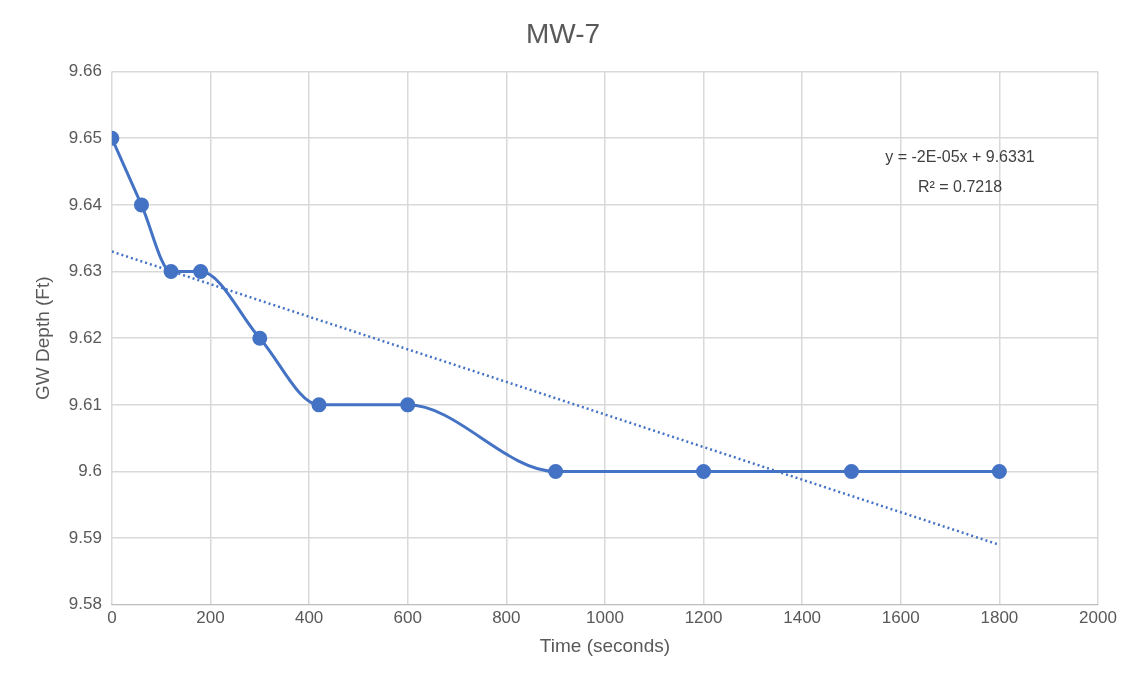 This screenshot has height=684, width=1140. Describe the element at coordinates (407, 617) in the screenshot. I see `x-tick-label: 600` at that location.